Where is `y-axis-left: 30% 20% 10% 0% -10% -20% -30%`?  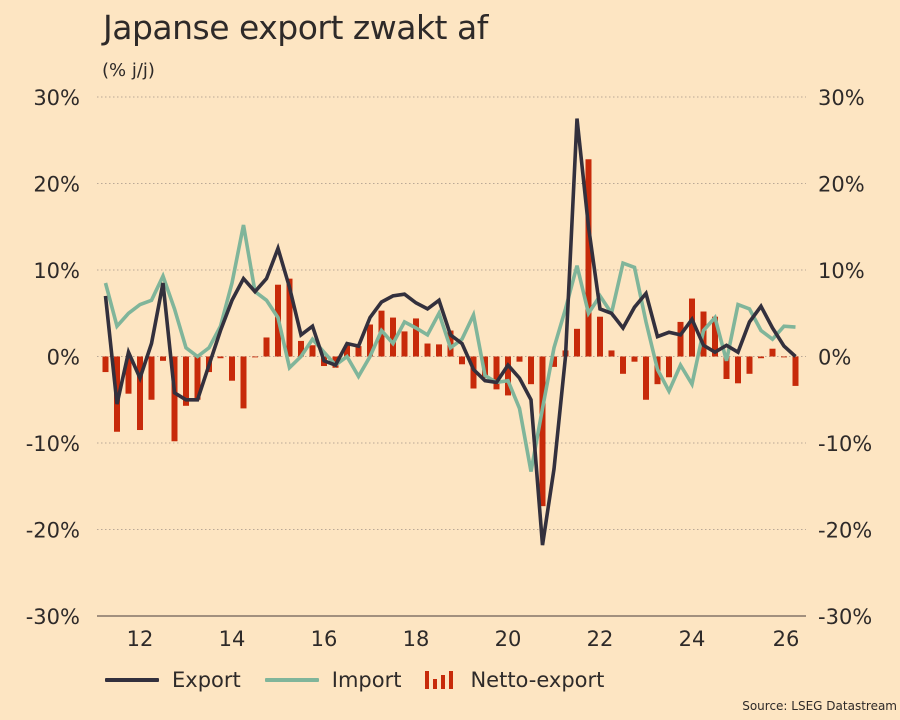 y-axis-left: 30% 20% 10% 0% -10% -20% -30% is located at coordinates (53, 357).